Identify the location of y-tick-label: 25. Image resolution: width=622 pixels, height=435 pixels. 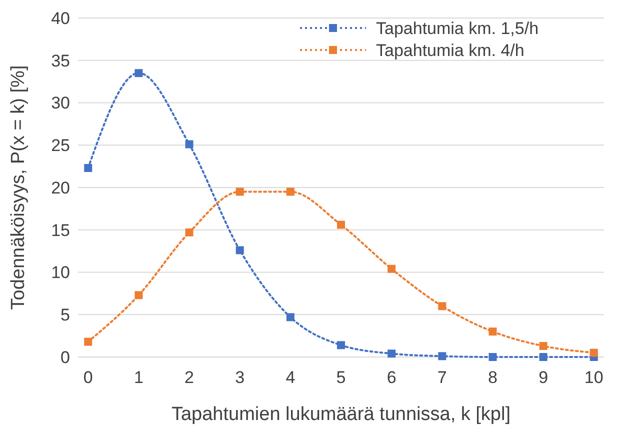
(60, 146).